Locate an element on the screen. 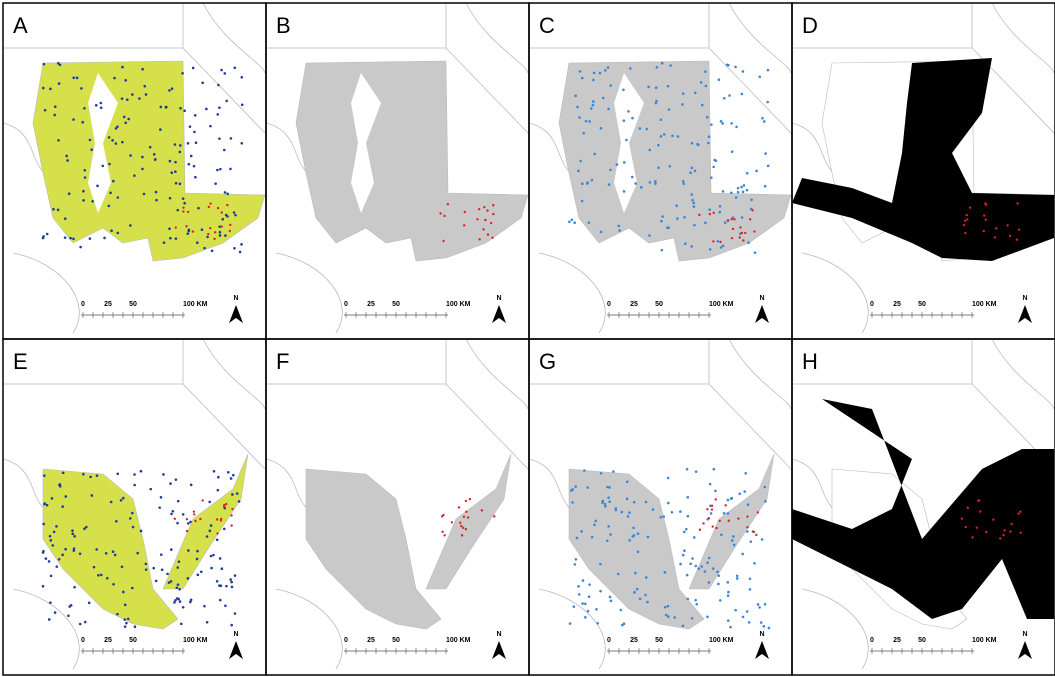  state-outline is located at coordinates (923, 168).